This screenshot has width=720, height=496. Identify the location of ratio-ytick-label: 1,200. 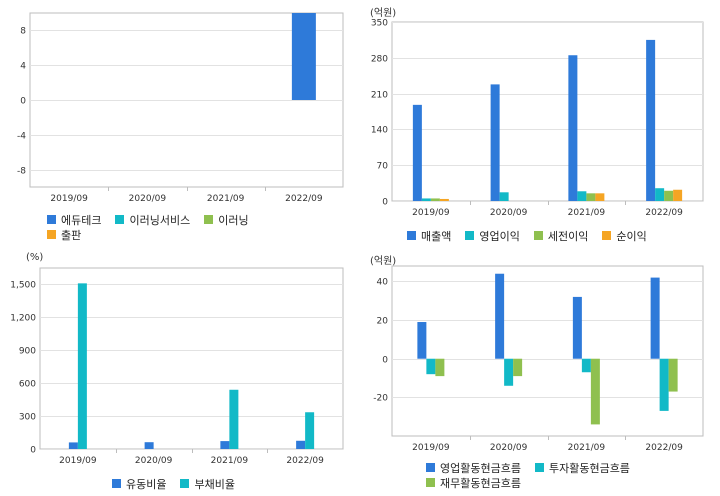
(23, 319).